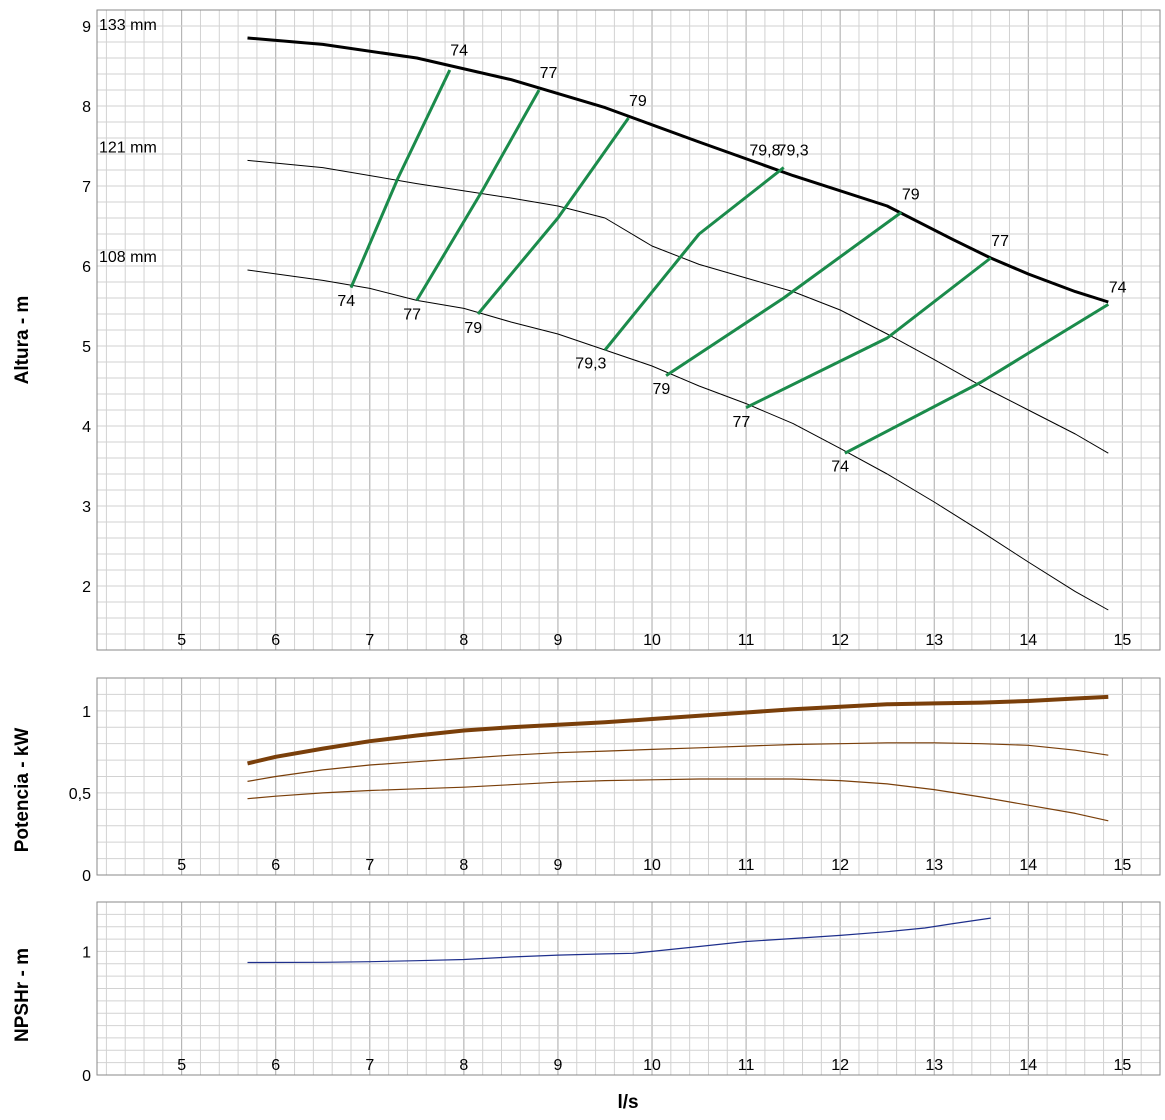 The image size is (1165, 1120). Describe the element at coordinates (128, 257) in the screenshot. I see `impeller-diameter-label: 108 mm` at that location.